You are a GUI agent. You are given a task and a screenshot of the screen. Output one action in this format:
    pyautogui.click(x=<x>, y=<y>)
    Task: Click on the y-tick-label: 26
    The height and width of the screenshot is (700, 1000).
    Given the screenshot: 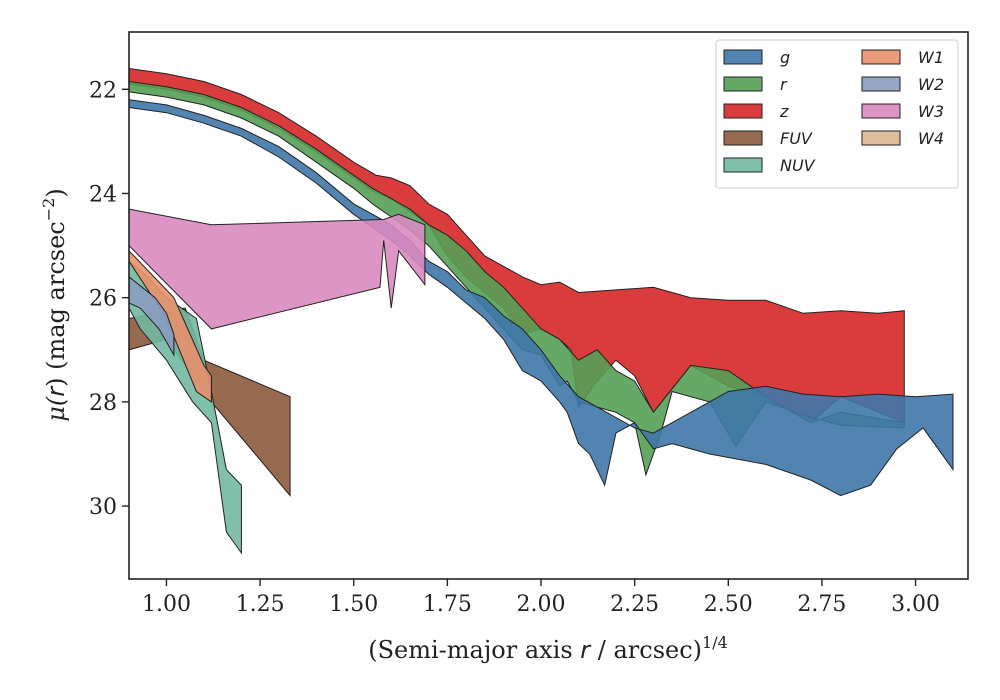 What is the action you would take?
    pyautogui.click(x=103, y=299)
    